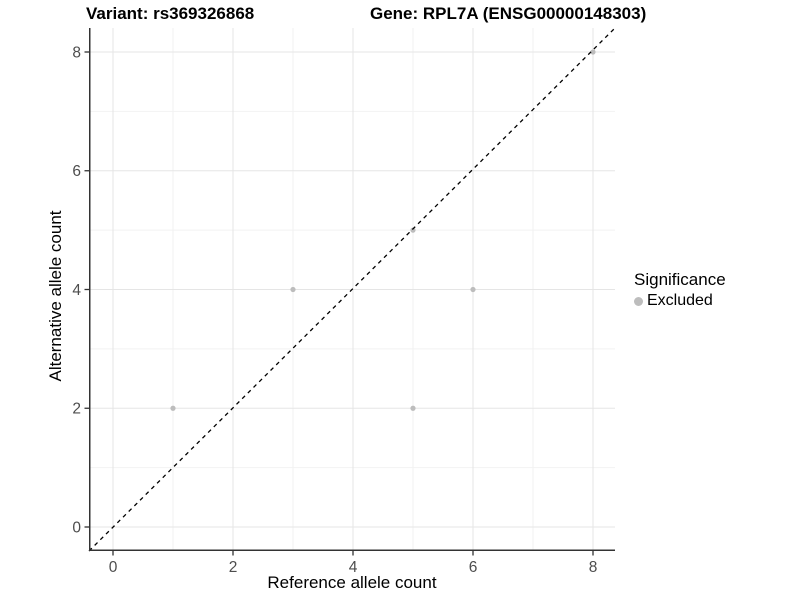 The height and width of the screenshot is (600, 800). What do you see at coordinates (593, 567) in the screenshot?
I see `x-tick-label: 8` at bounding box center [593, 567].